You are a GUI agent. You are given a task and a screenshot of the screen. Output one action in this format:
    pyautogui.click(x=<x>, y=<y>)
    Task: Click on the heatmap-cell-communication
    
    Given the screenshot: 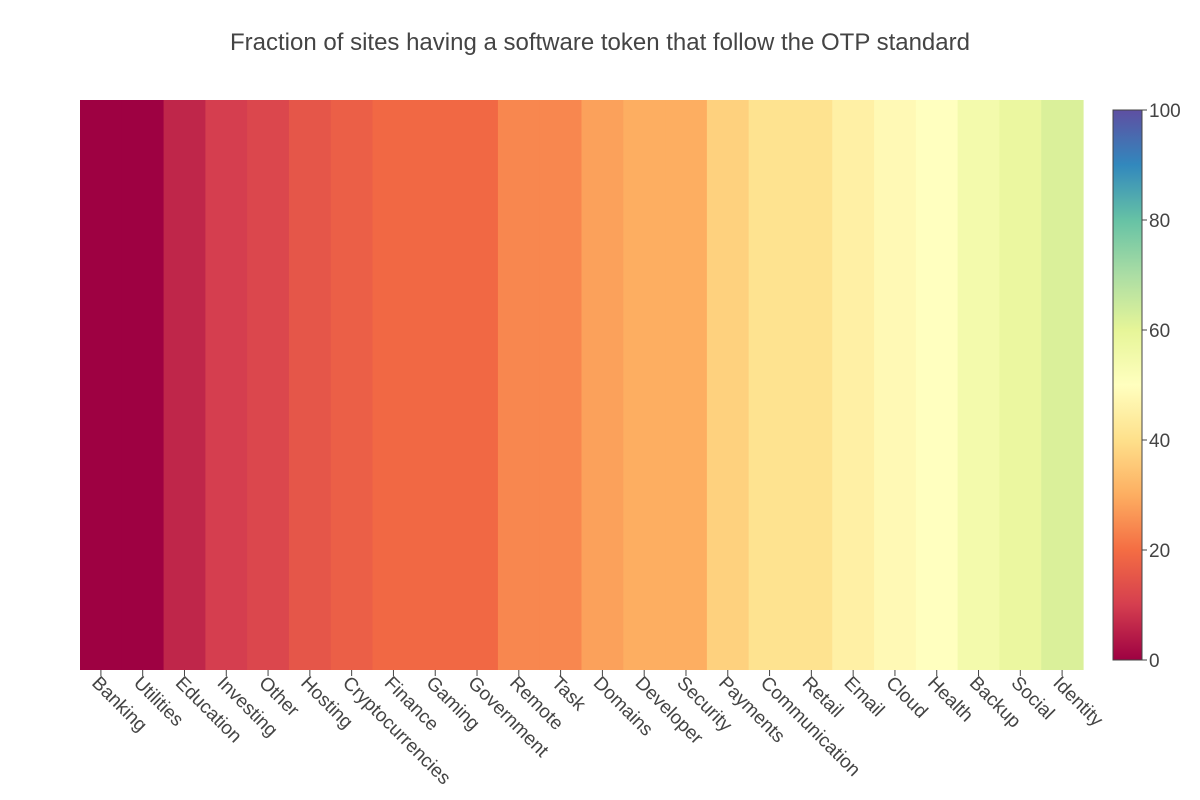 What is the action you would take?
    pyautogui.click(x=770, y=385)
    